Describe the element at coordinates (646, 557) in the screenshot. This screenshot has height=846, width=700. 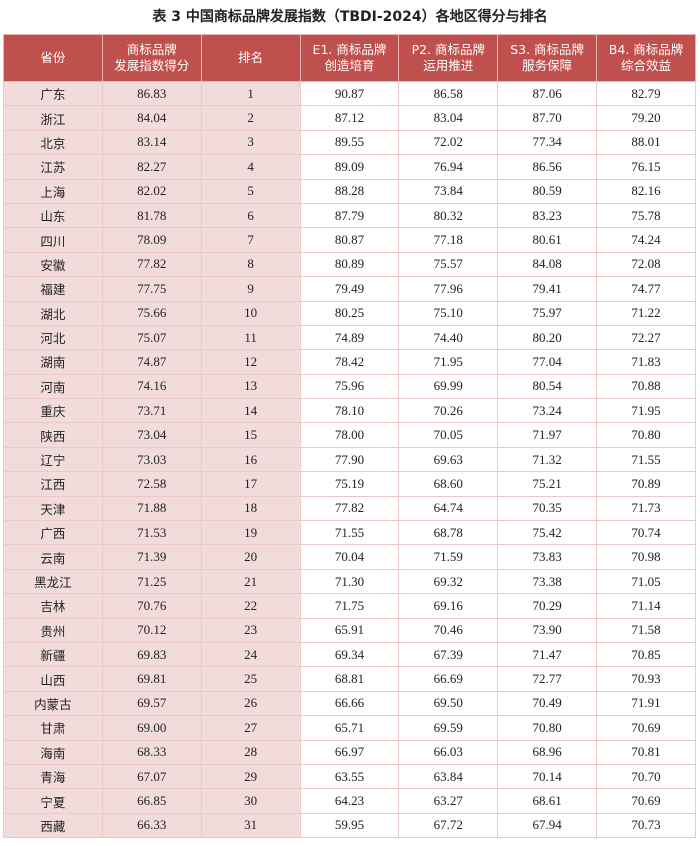
I see `table-cell: 70.98` at that location.